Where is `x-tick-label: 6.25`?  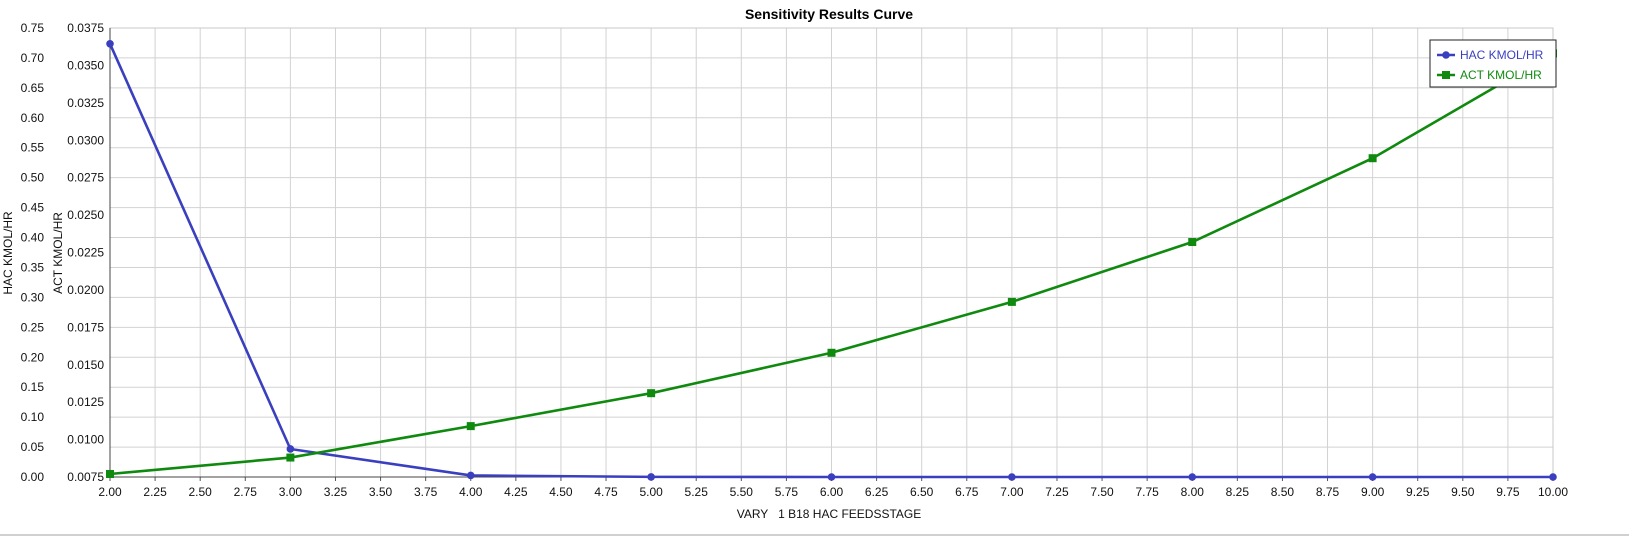
x-tick-label: 6.25 is located at coordinates (877, 492).